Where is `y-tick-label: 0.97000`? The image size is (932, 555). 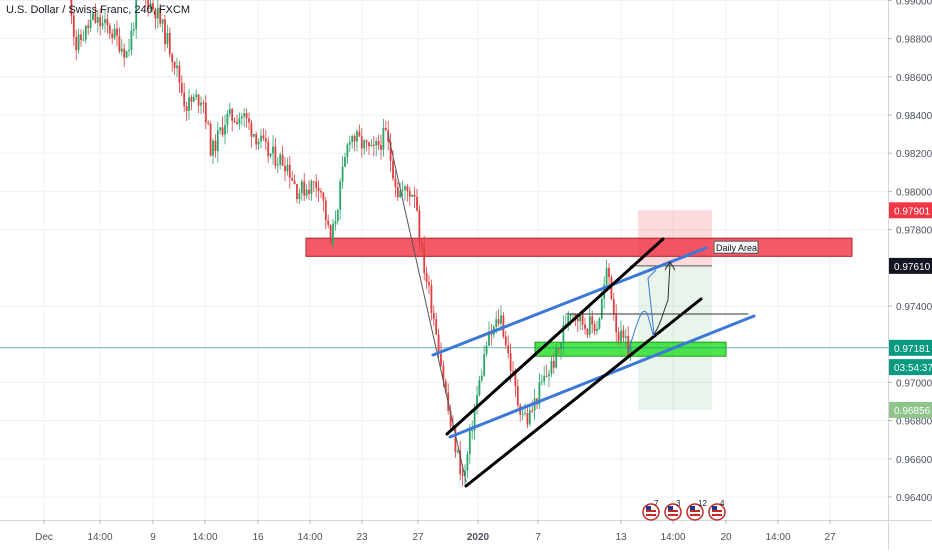 y-tick-label: 0.97000 is located at coordinates (914, 383).